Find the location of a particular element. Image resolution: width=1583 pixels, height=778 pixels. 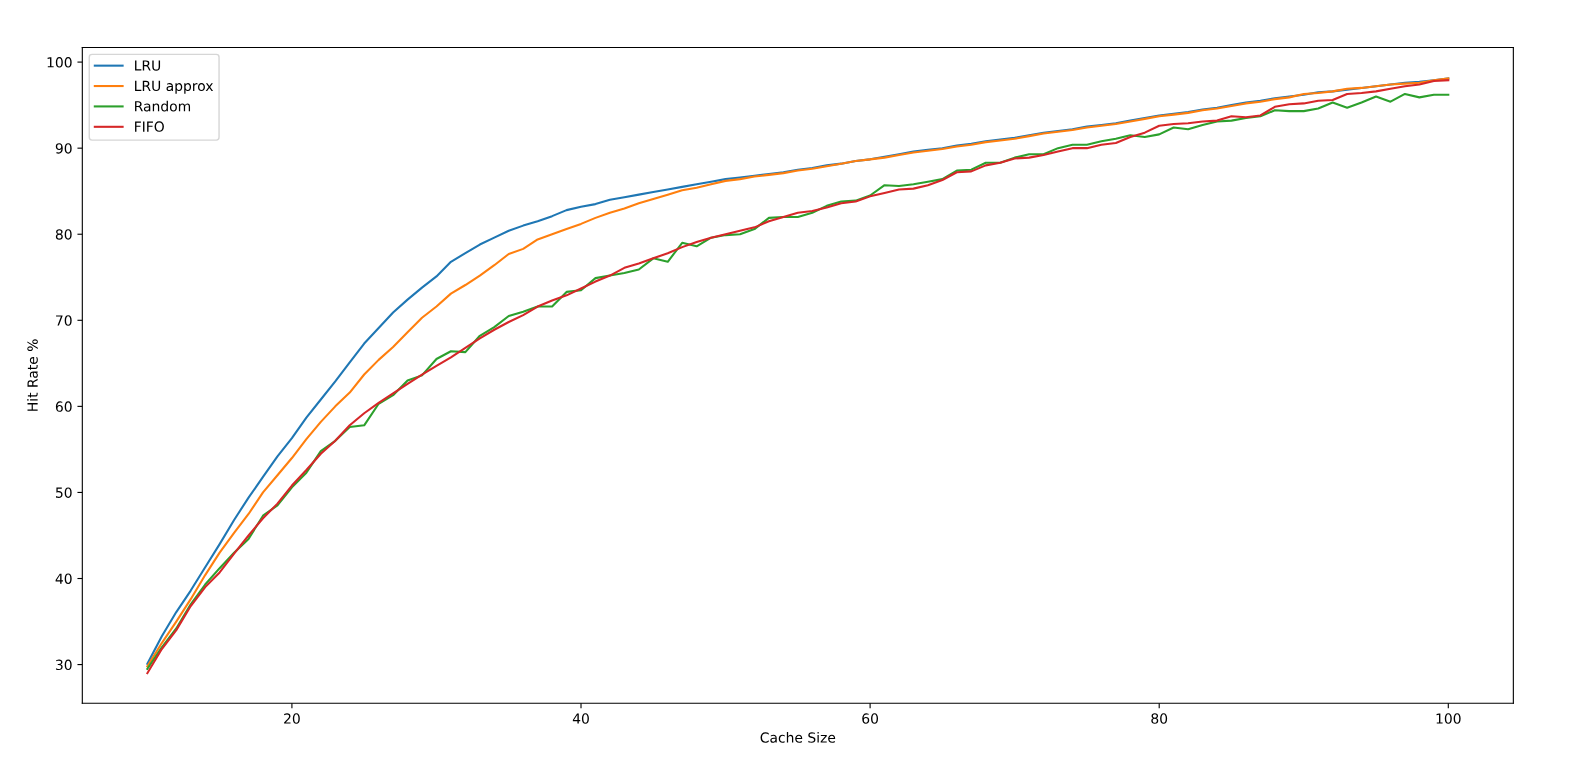

x-tick-label: 100 is located at coordinates (1448, 718).